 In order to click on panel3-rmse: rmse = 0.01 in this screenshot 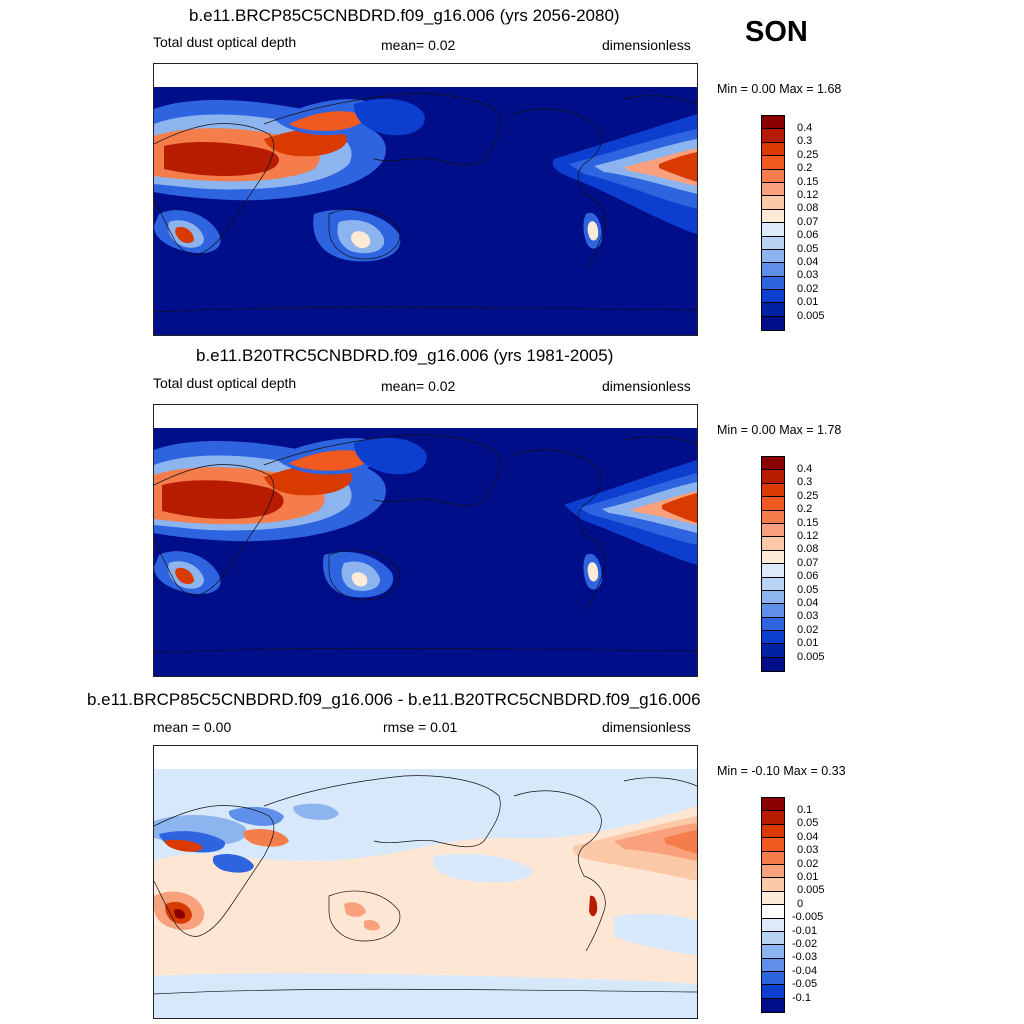, I will do `click(420, 727)`.